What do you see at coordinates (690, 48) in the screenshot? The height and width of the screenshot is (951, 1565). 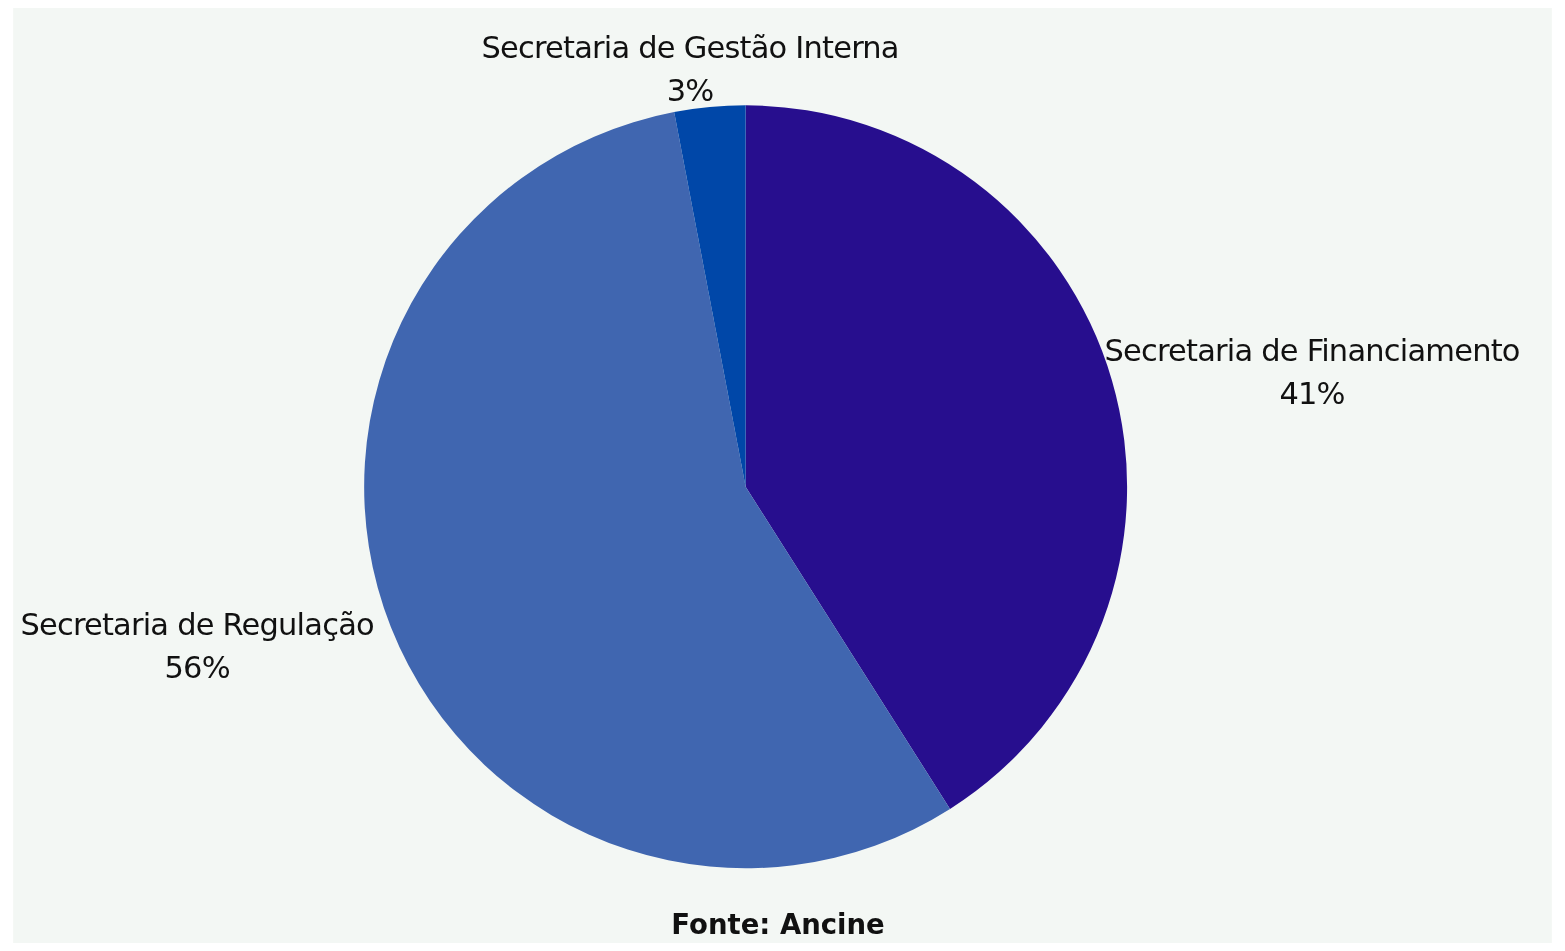 I see `slice-label: Secretaria de Gestão Interna` at bounding box center [690, 48].